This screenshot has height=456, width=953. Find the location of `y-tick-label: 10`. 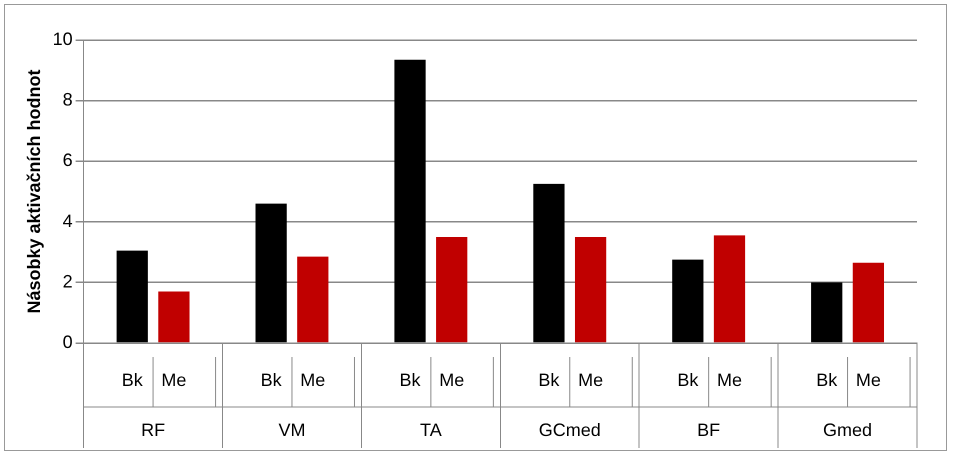

y-tick-label: 10 is located at coordinates (62, 38).